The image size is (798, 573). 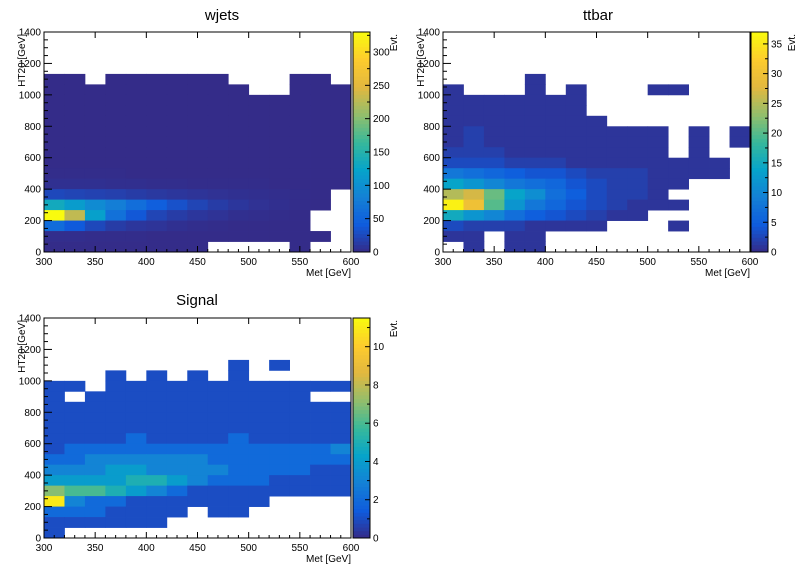 I want to click on y-tick-label: 200, so click(x=431, y=221).